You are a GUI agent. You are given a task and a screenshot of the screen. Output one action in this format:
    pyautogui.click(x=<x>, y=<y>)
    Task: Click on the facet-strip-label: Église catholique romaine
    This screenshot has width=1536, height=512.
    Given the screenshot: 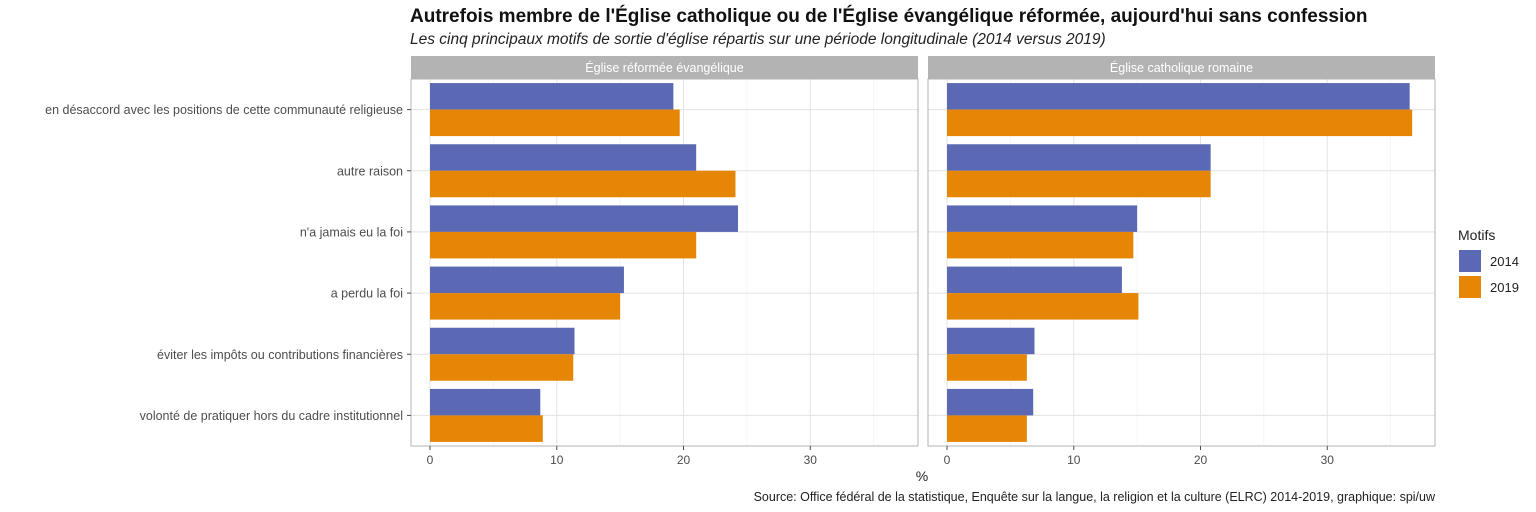 What is the action you would take?
    pyautogui.click(x=1181, y=67)
    